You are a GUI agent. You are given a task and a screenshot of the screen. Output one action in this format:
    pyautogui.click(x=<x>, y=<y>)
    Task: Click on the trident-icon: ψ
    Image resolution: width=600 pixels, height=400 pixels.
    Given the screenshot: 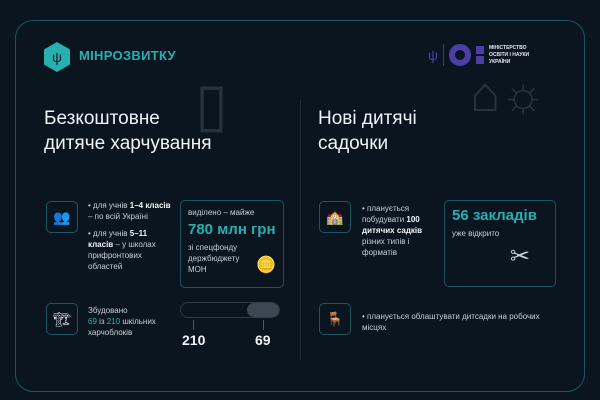 What is the action you would take?
    pyautogui.click(x=433, y=55)
    